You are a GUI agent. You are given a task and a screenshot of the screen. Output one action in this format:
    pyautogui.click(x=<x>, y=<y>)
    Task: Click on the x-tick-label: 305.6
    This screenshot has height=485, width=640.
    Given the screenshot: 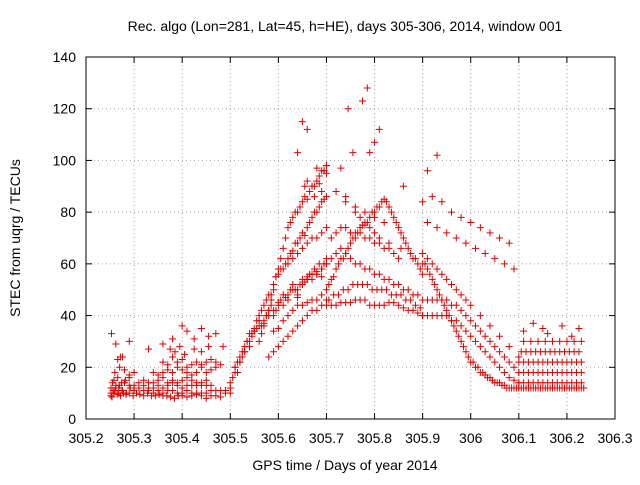 What is the action you would take?
    pyautogui.click(x=278, y=438)
    